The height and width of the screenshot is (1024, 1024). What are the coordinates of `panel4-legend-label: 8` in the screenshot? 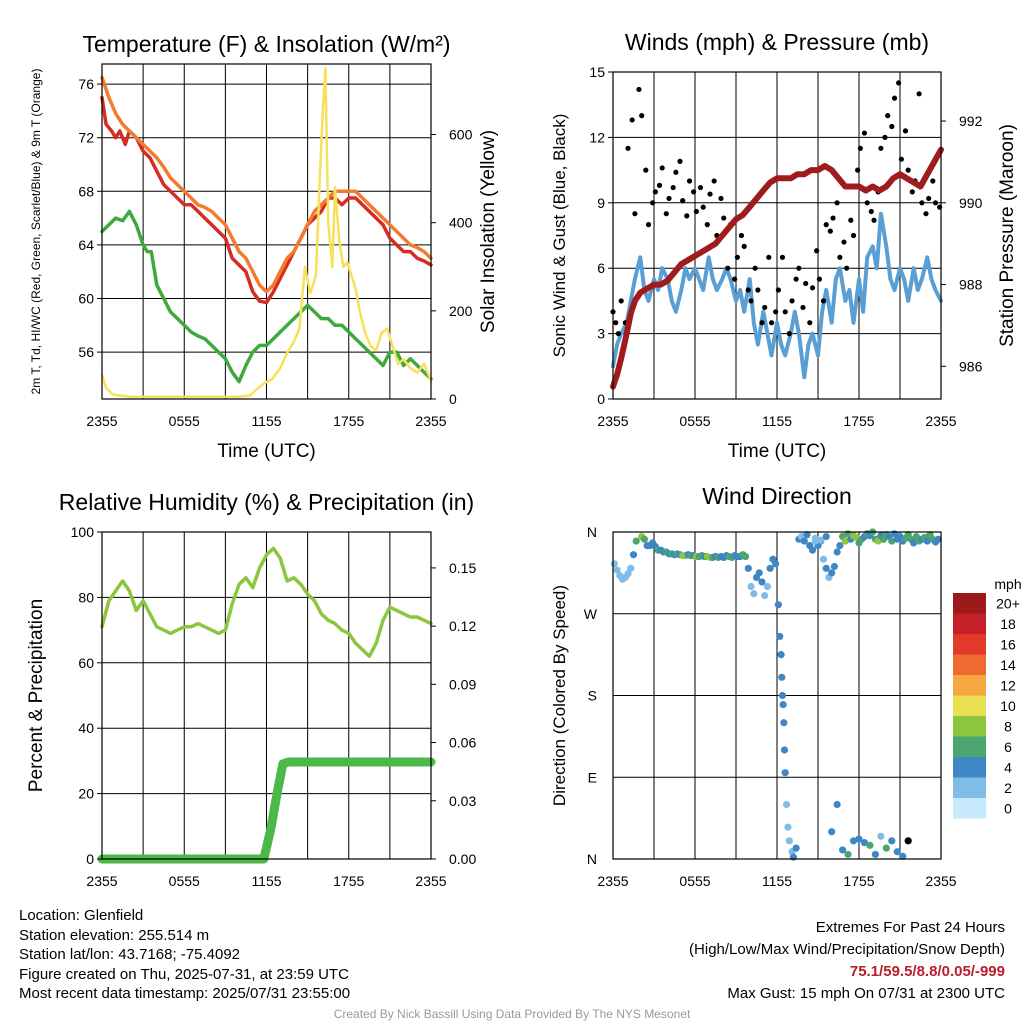 It's located at (1008, 726).